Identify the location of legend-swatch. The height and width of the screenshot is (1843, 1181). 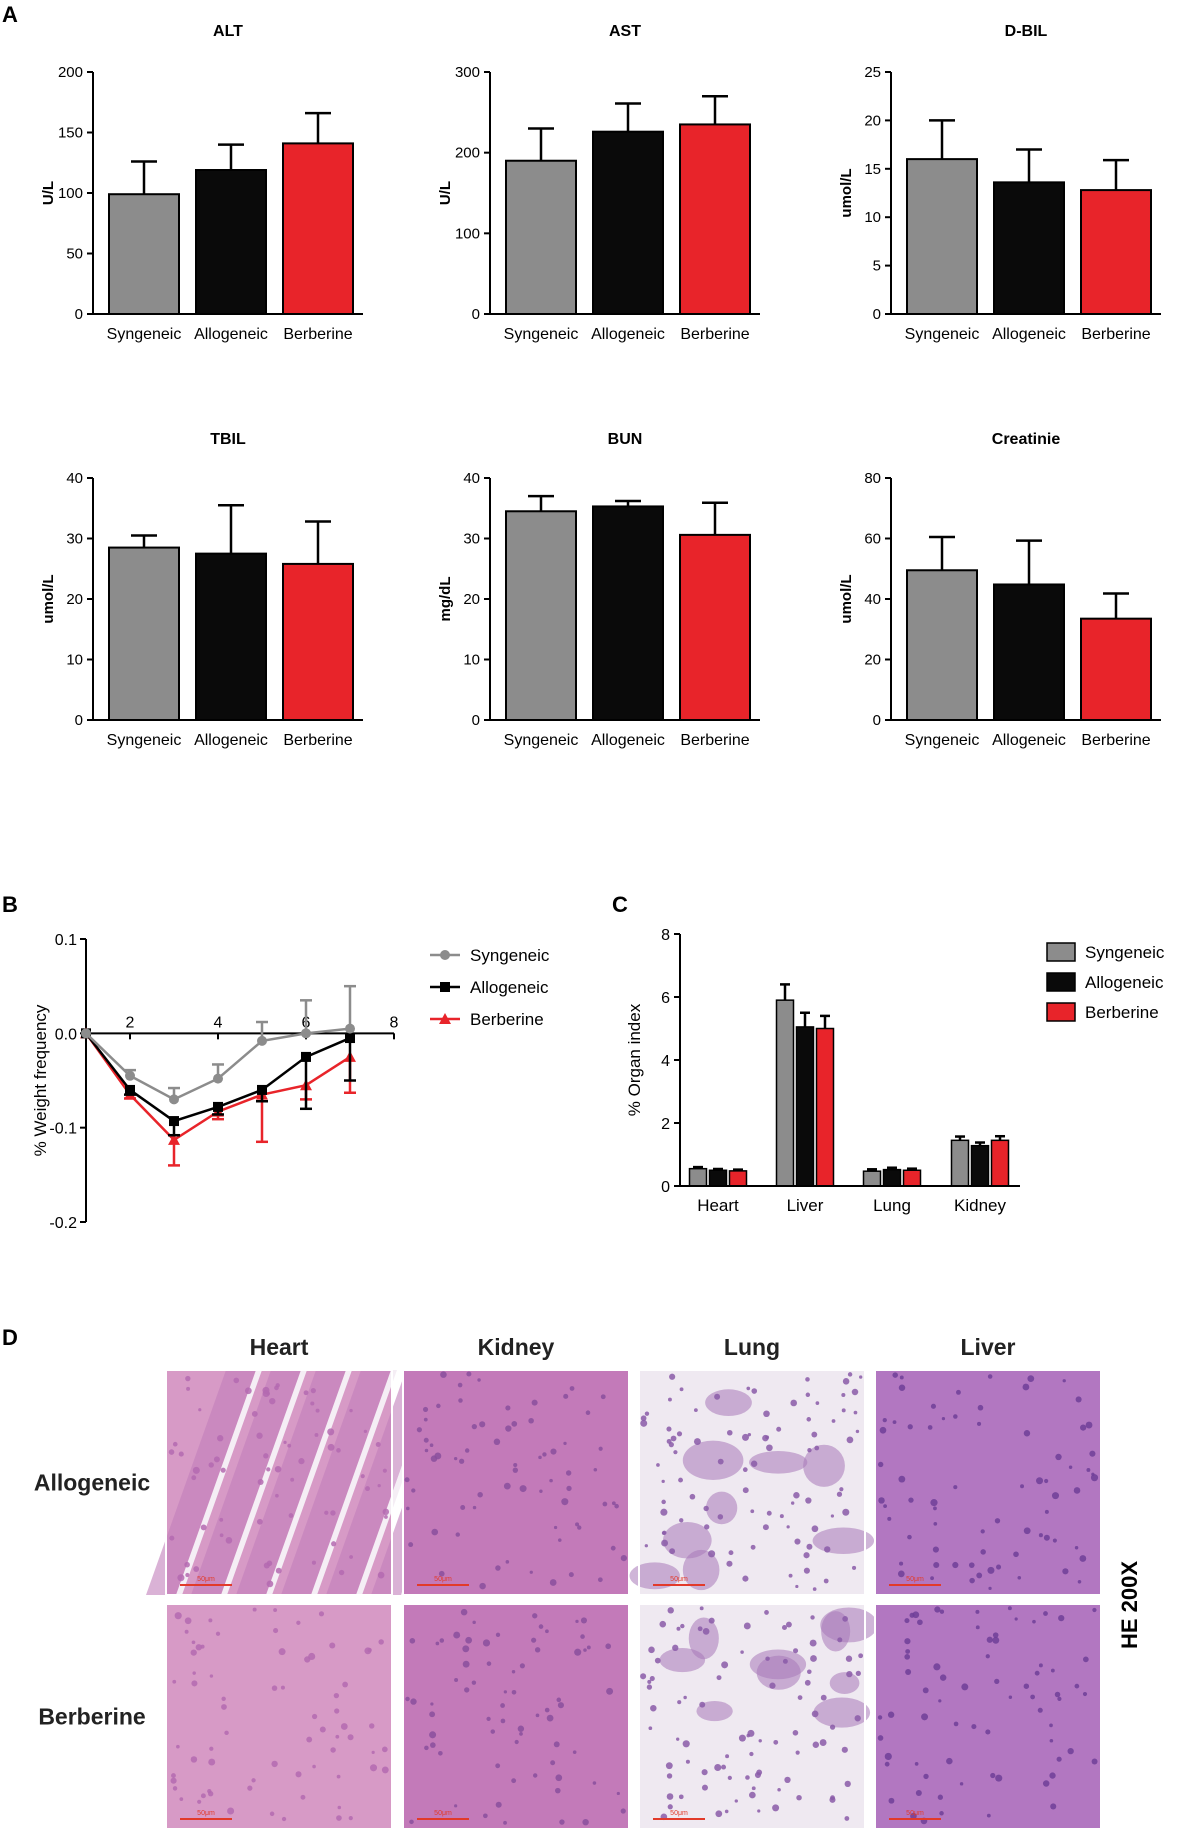
(1061, 1012).